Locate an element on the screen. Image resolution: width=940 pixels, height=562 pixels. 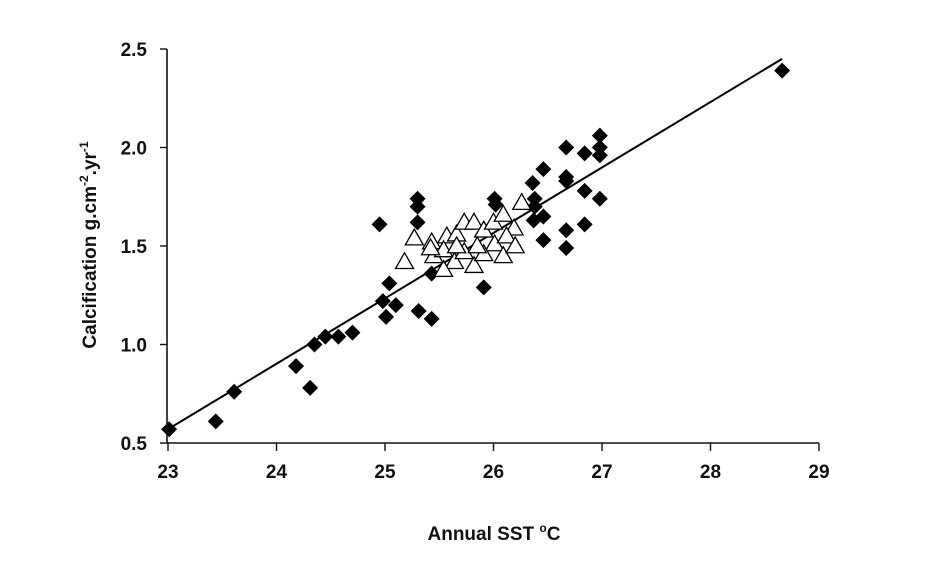
y-tick-label: 2.0 is located at coordinates (134, 149).